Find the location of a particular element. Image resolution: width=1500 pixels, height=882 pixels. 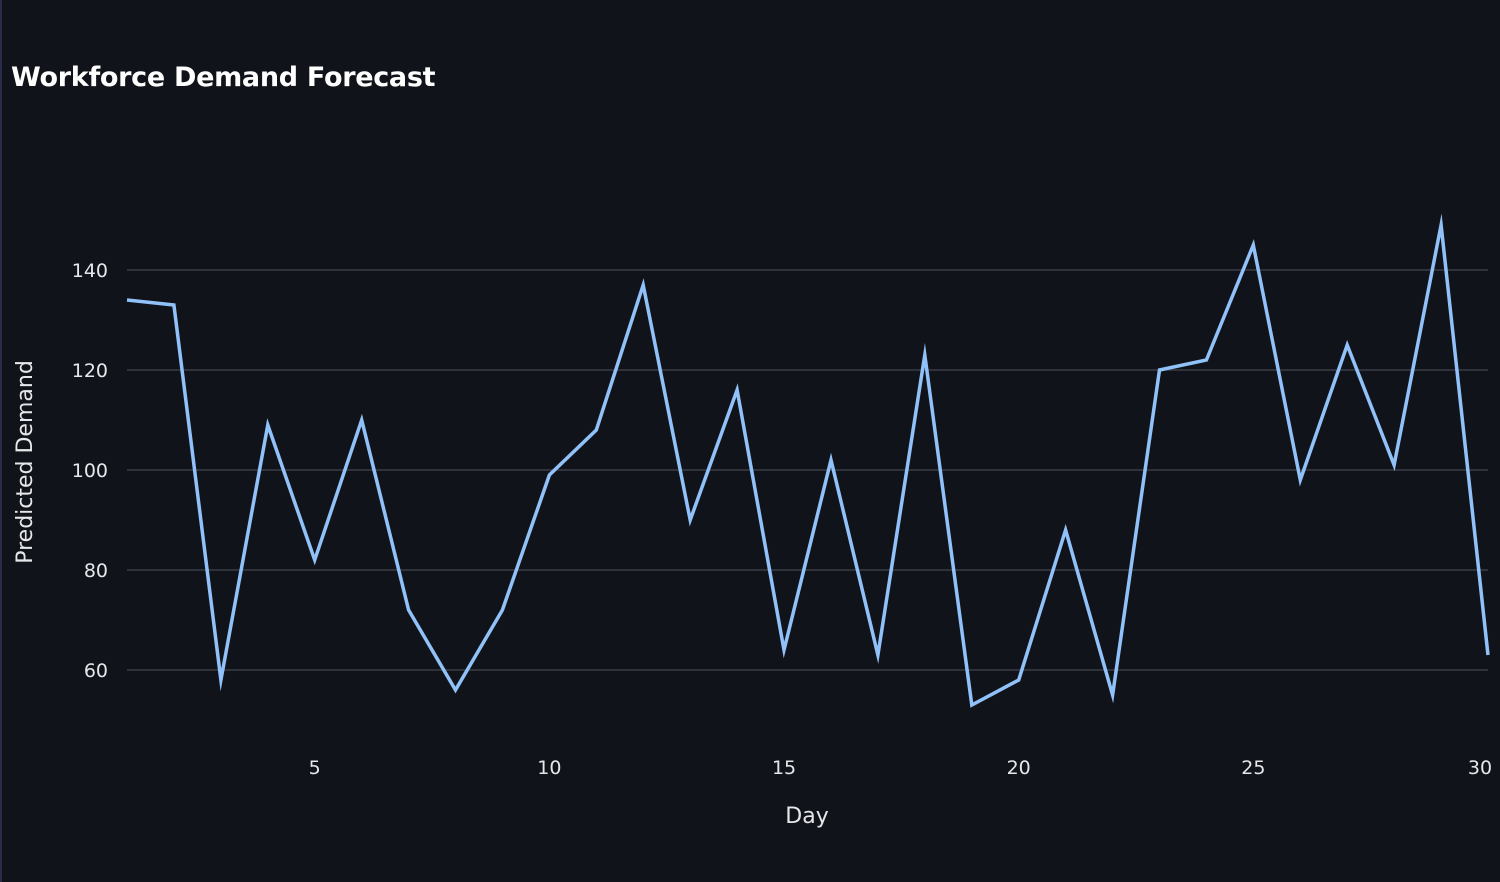

y-tick-label: 100 is located at coordinates (90, 471).